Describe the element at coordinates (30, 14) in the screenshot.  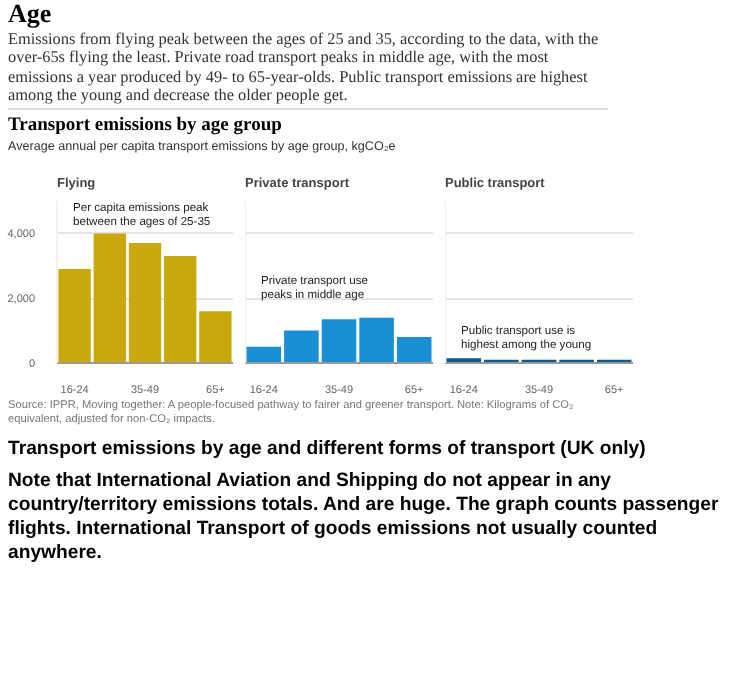
I see `text: Age` at that location.